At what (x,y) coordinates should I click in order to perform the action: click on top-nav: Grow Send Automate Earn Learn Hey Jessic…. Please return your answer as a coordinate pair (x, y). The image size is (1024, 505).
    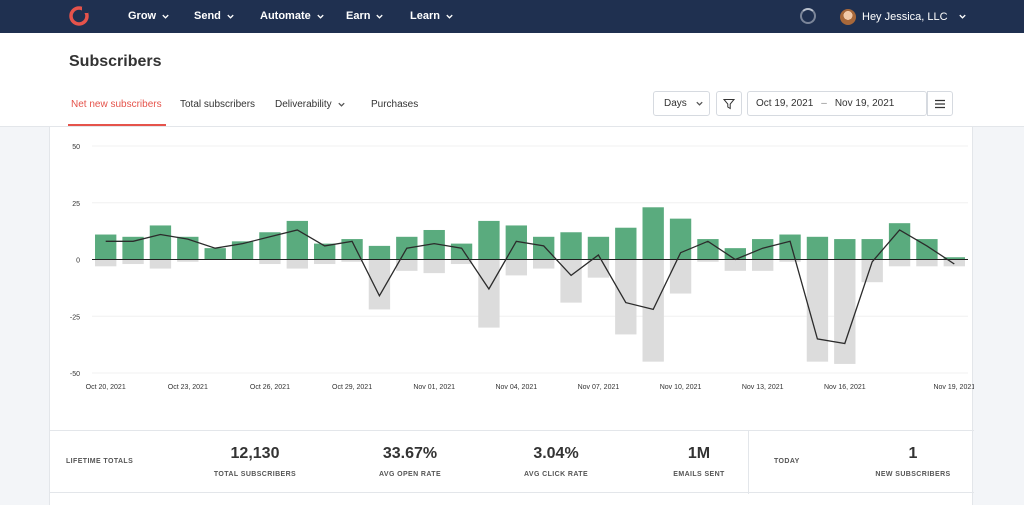
    Looking at the image, I should click on (512, 16).